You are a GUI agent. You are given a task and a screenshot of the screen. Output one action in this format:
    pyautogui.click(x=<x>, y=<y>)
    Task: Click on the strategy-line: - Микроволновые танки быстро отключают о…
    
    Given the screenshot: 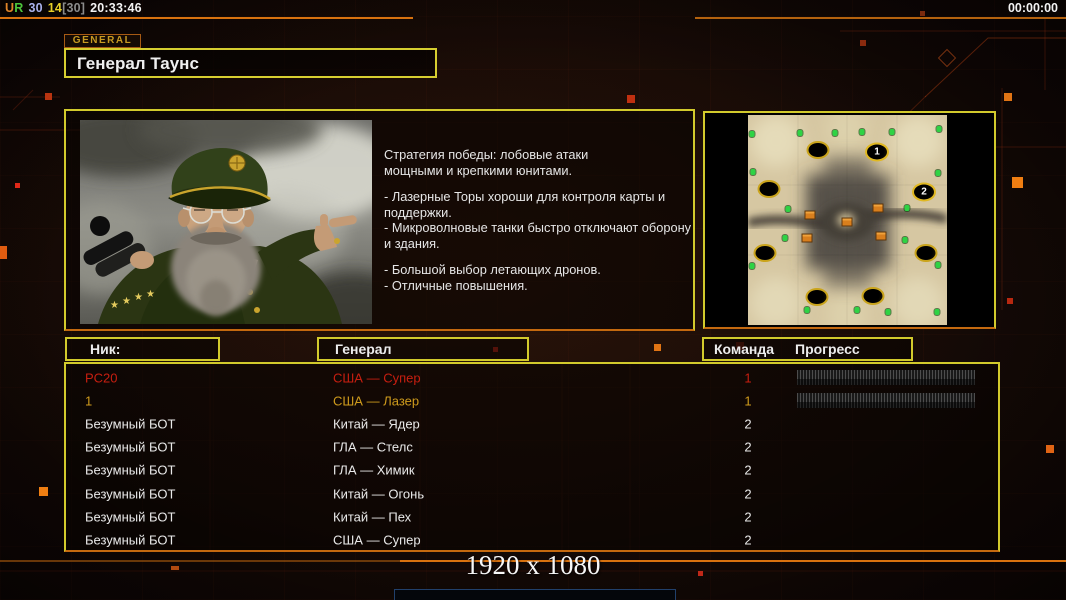 What is the action you would take?
    pyautogui.click(x=538, y=227)
    